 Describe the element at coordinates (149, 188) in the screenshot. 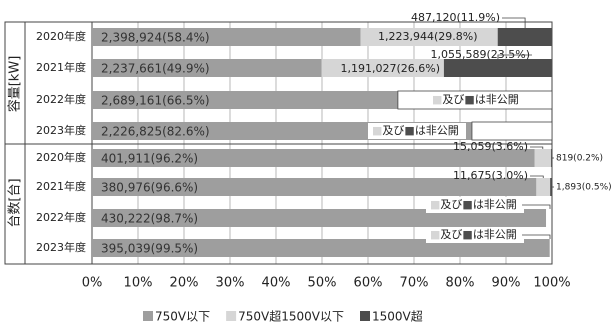

I see `value-label: 380,976(96.6%)` at that location.